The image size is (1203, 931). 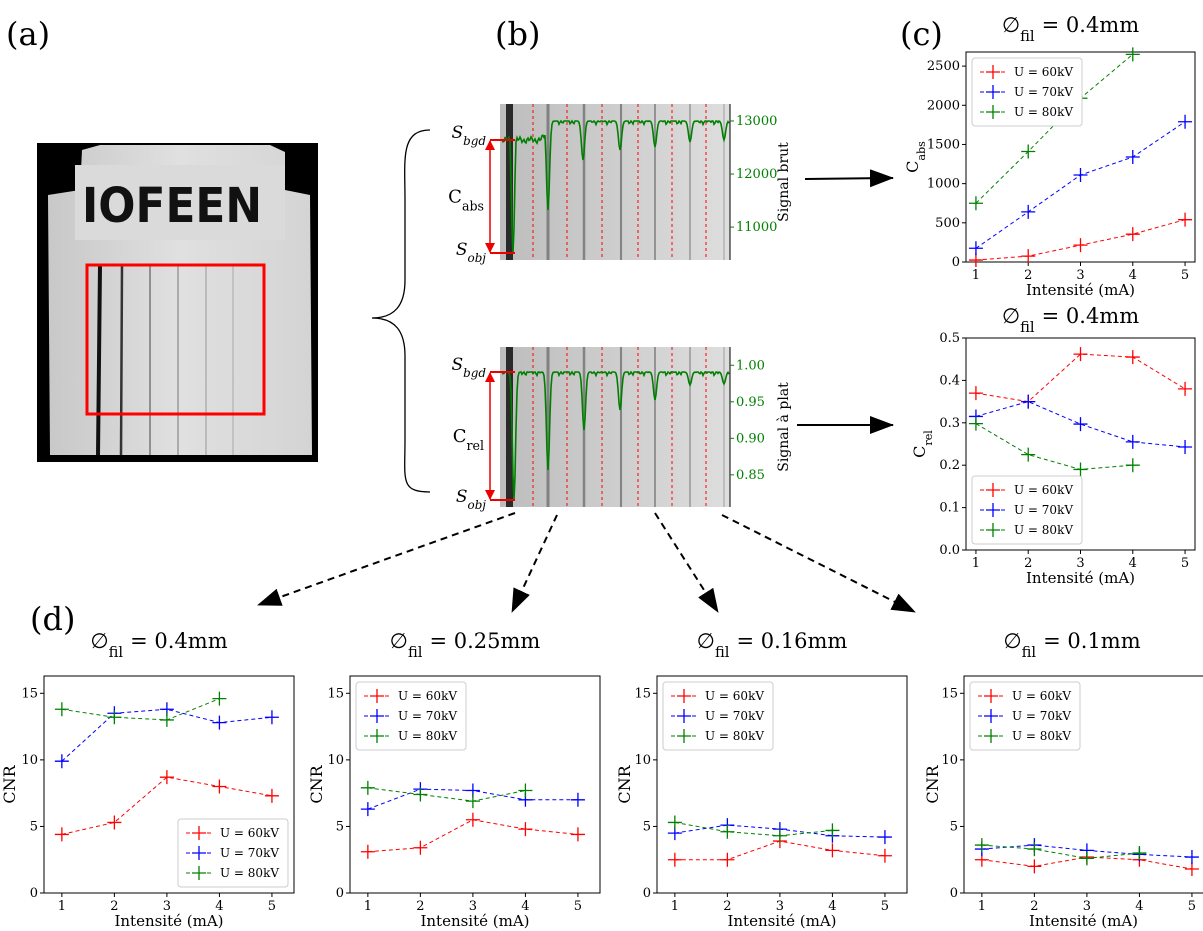 What do you see at coordinates (921, 34) in the screenshot?
I see `panel-label: (c)` at bounding box center [921, 34].